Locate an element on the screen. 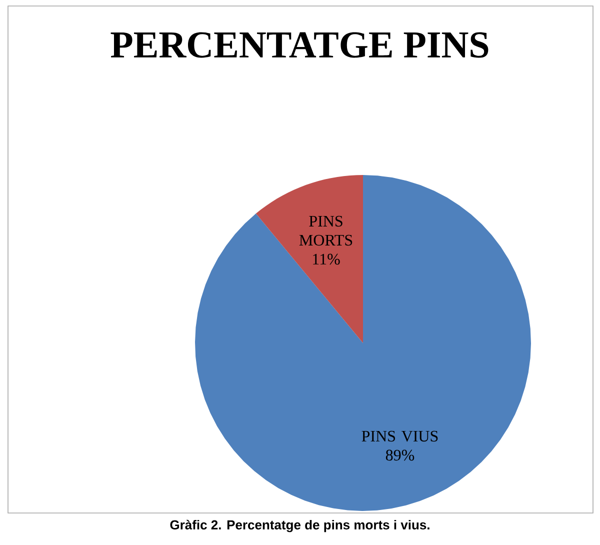 This screenshot has height=545, width=600. slice-label: PINS VIUS is located at coordinates (400, 436).